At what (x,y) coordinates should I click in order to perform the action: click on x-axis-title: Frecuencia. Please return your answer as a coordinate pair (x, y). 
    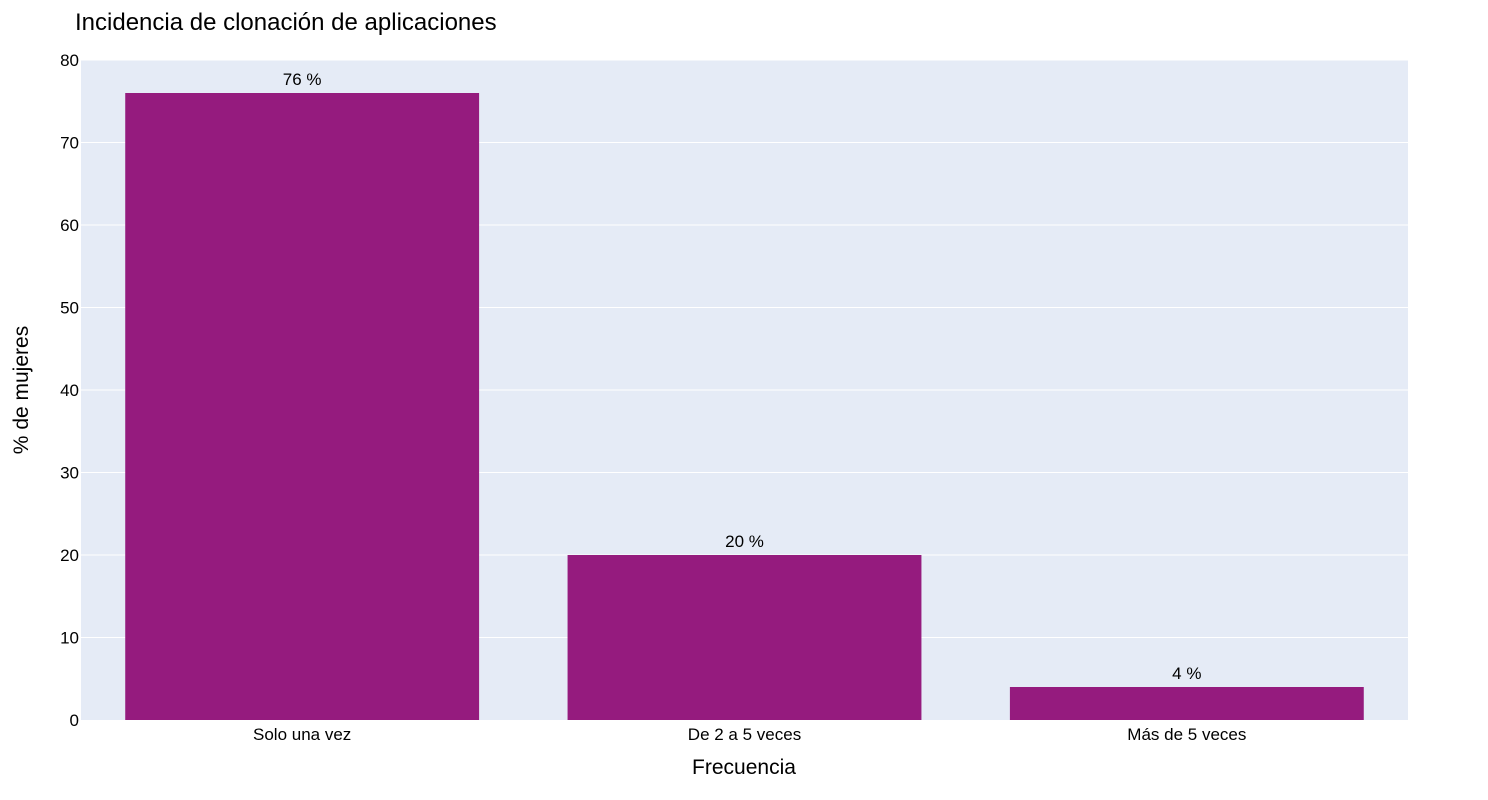
    Looking at the image, I should click on (744, 767).